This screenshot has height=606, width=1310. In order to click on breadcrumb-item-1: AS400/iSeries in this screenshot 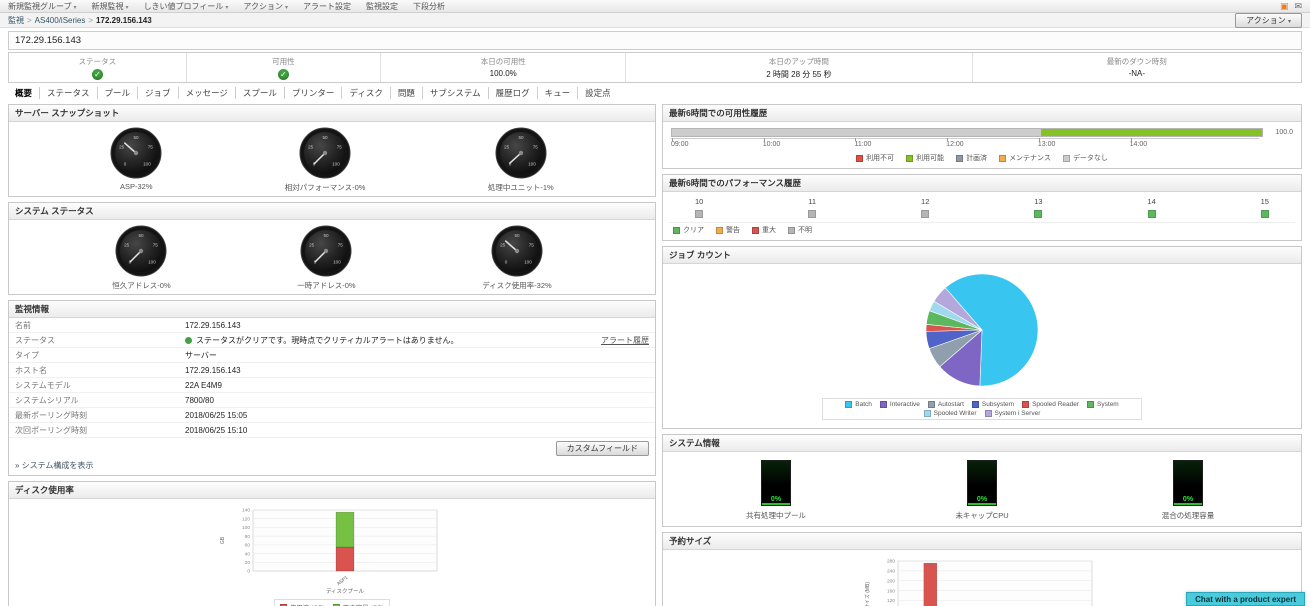, I will do `click(60, 20)`.